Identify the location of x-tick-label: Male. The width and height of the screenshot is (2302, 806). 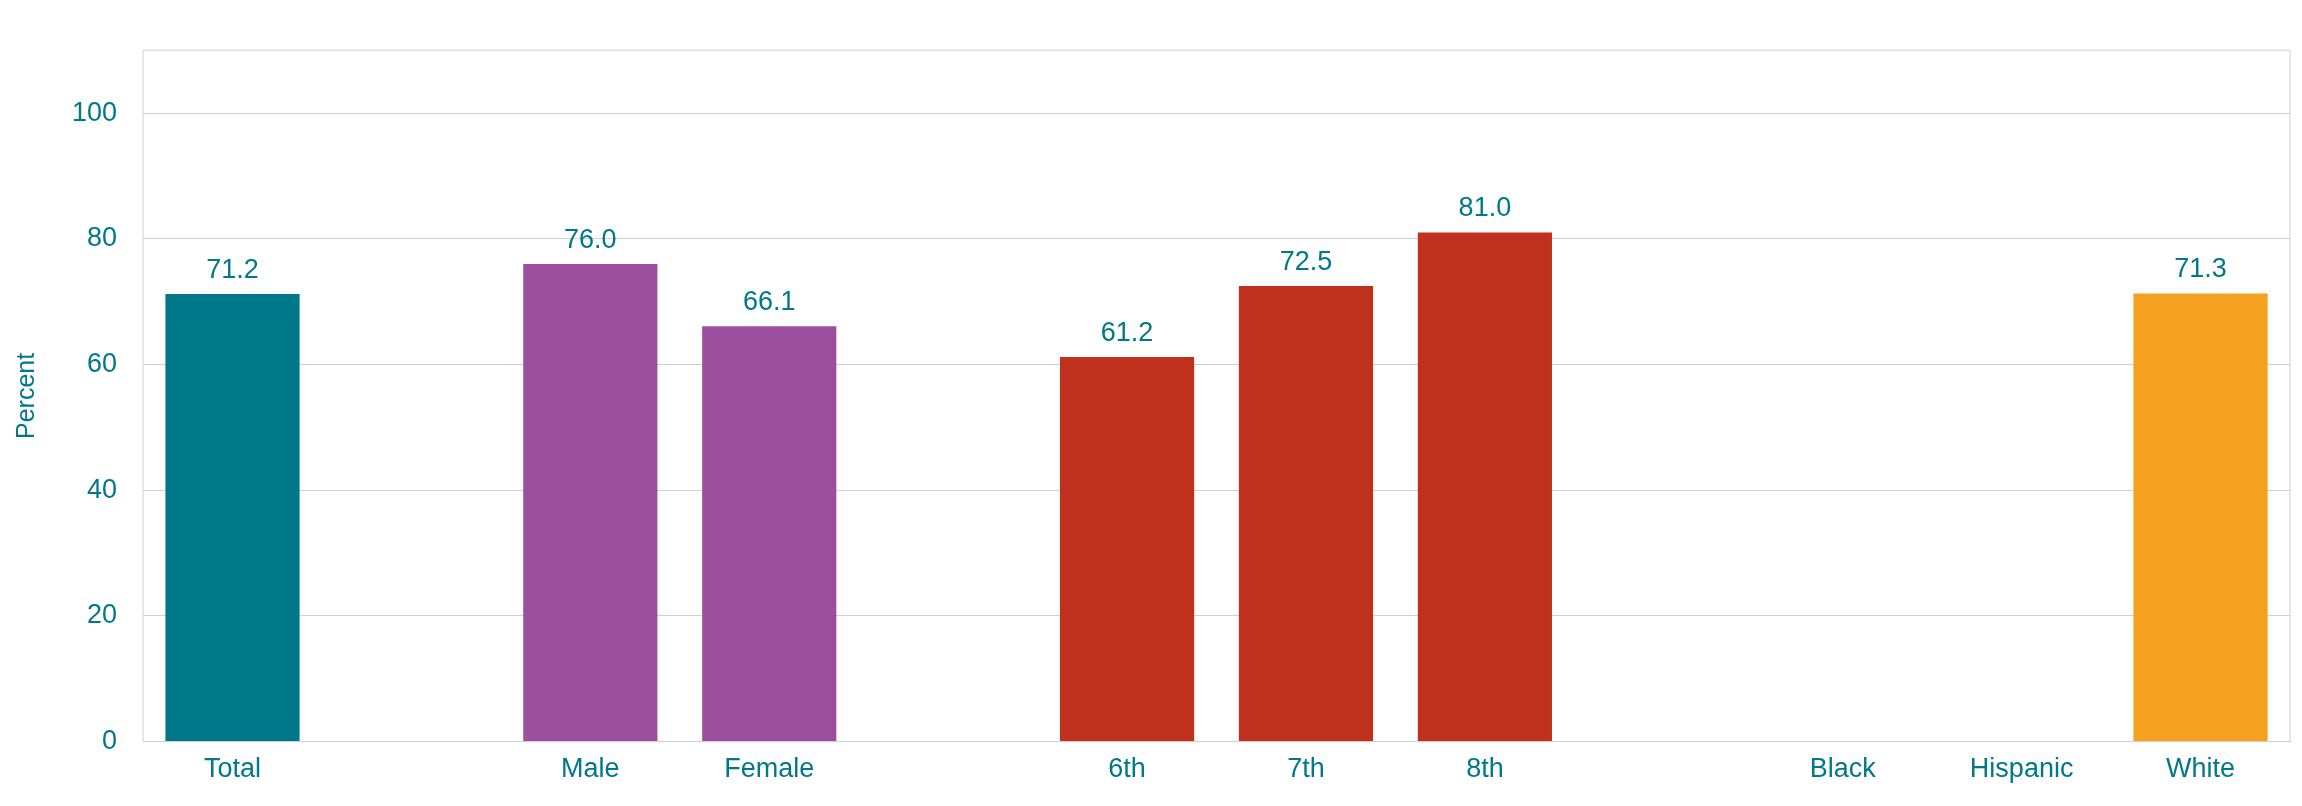
(590, 768).